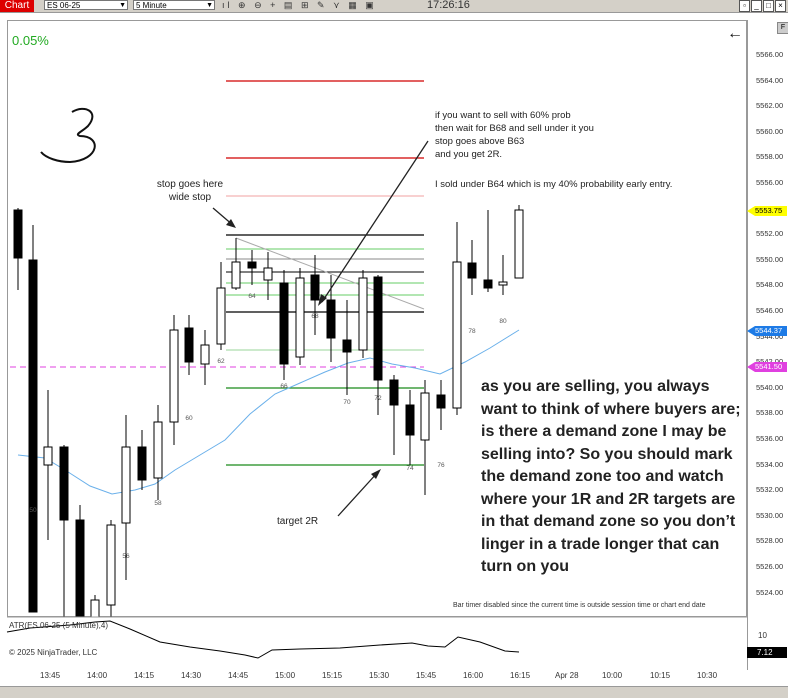  Describe the element at coordinates (770, 310) in the screenshot. I see `price-tick-label: 5546.00` at that location.